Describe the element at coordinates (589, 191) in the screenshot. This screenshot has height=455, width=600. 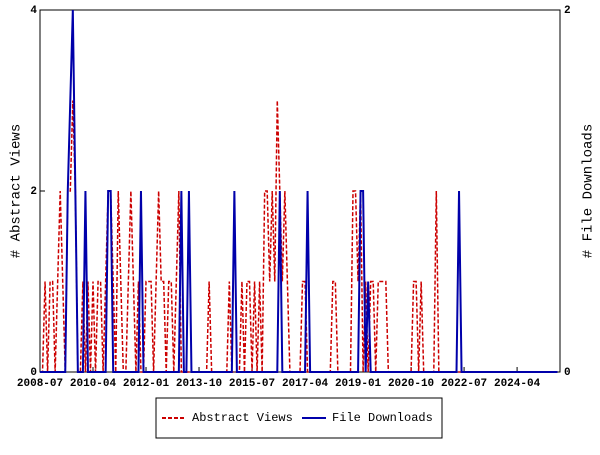
I see `y2-axis-title: # File Downloads` at that location.